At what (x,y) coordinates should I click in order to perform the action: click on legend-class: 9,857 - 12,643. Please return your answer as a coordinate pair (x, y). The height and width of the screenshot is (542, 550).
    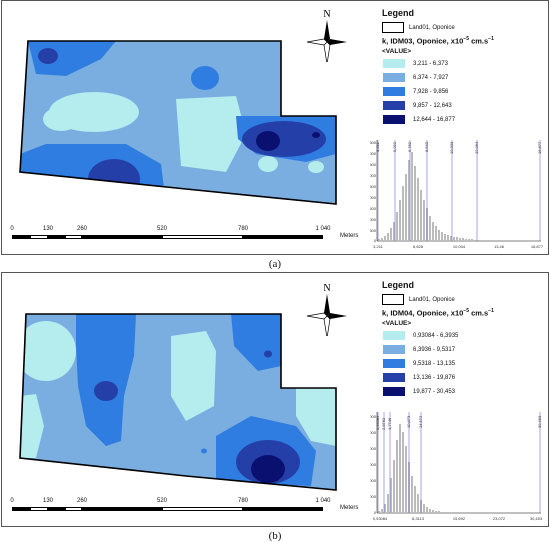
    Looking at the image, I should click on (462, 106).